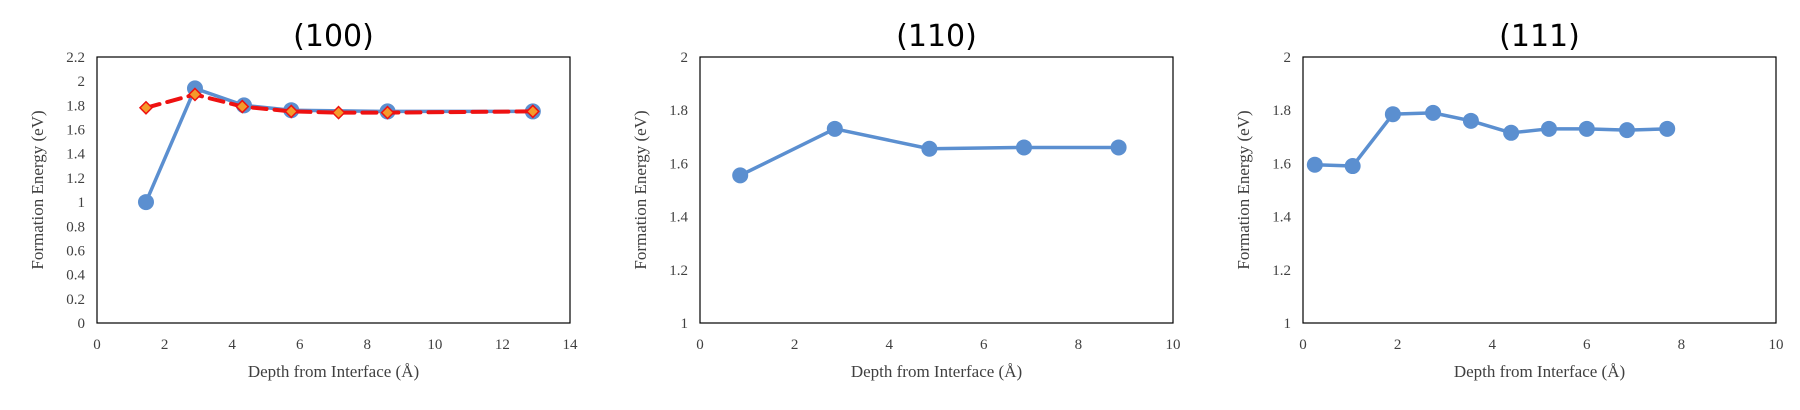  I want to click on y-tick-label: 0.4, so click(75, 276).